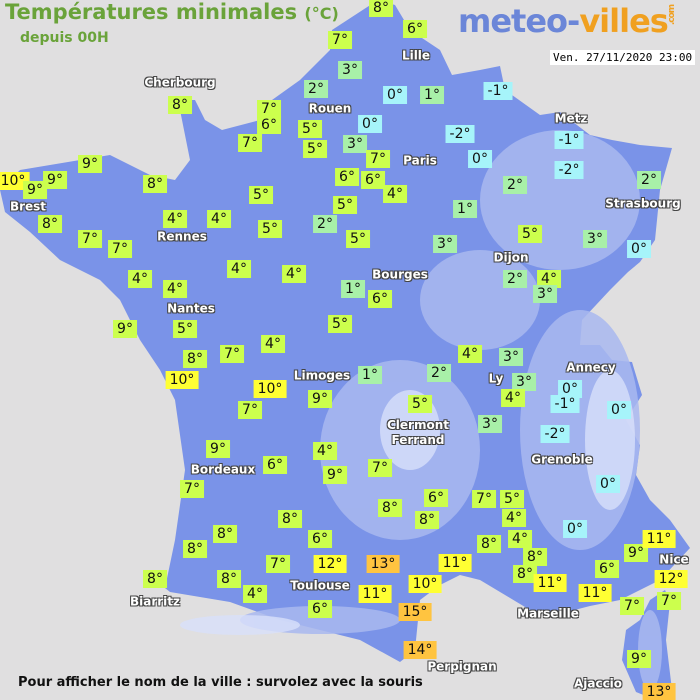 This screenshot has height=700, width=700. I want to click on meteo-villes-logo: meteo-villes .com, so click(567, 21).